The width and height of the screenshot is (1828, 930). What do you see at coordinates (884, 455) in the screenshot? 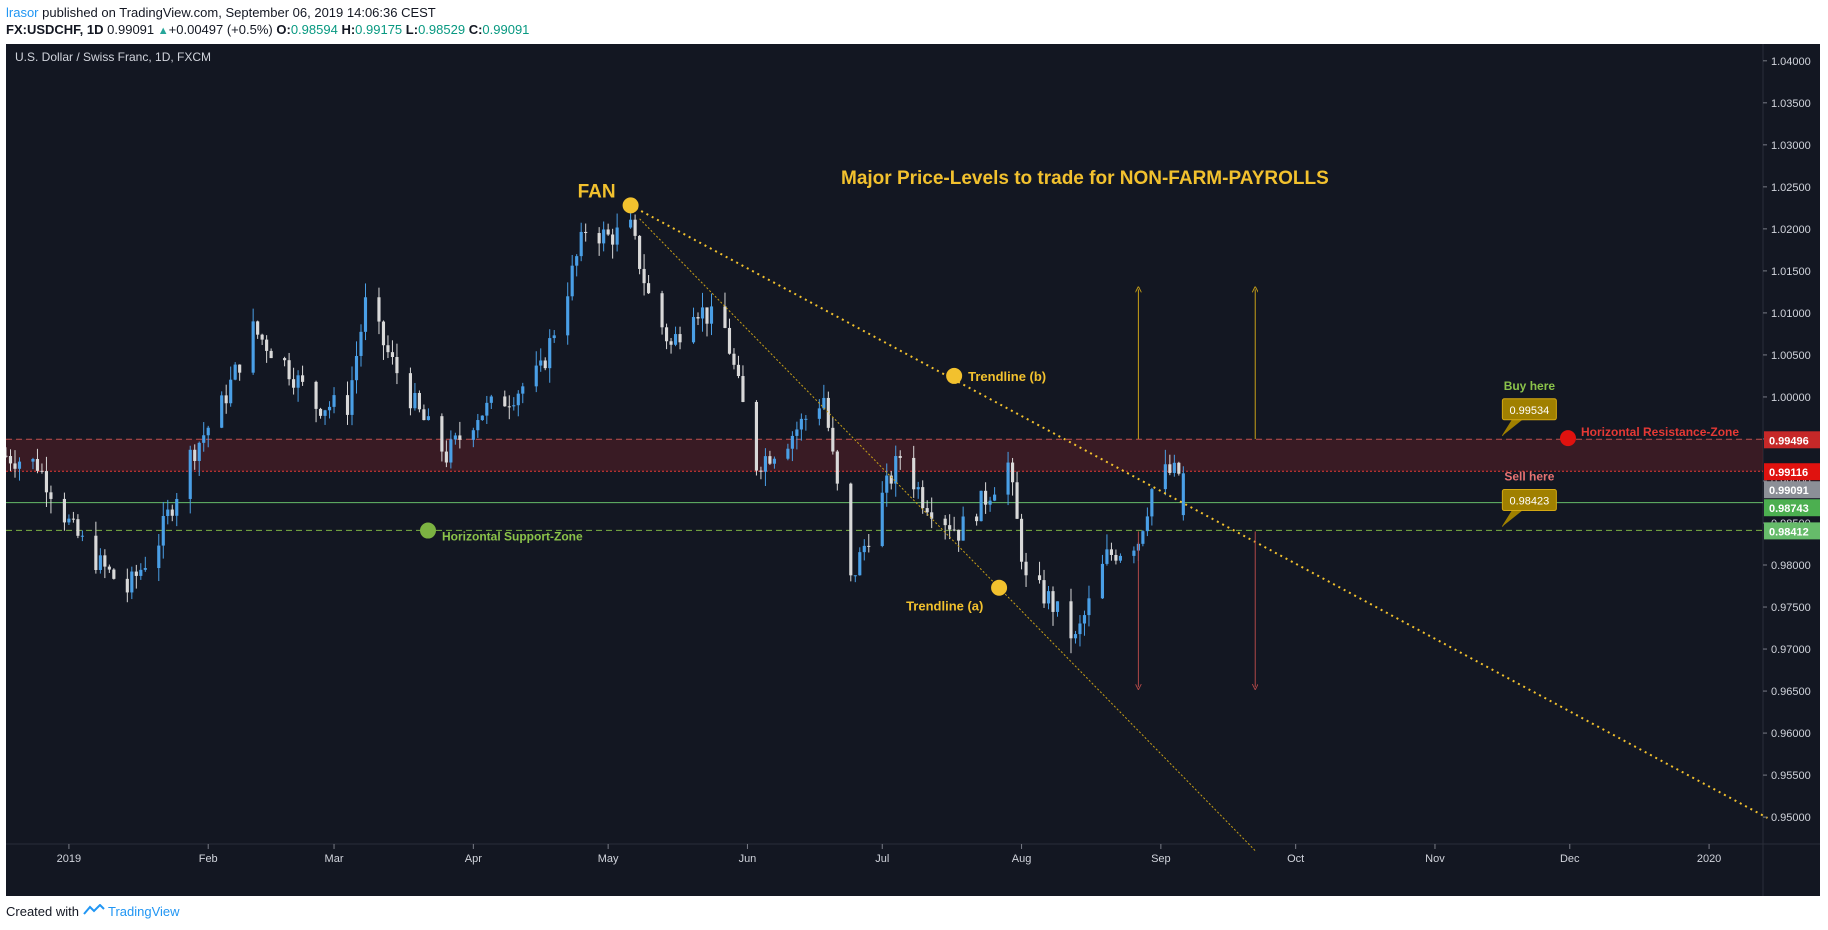
I see `resistance-zone` at bounding box center [884, 455].